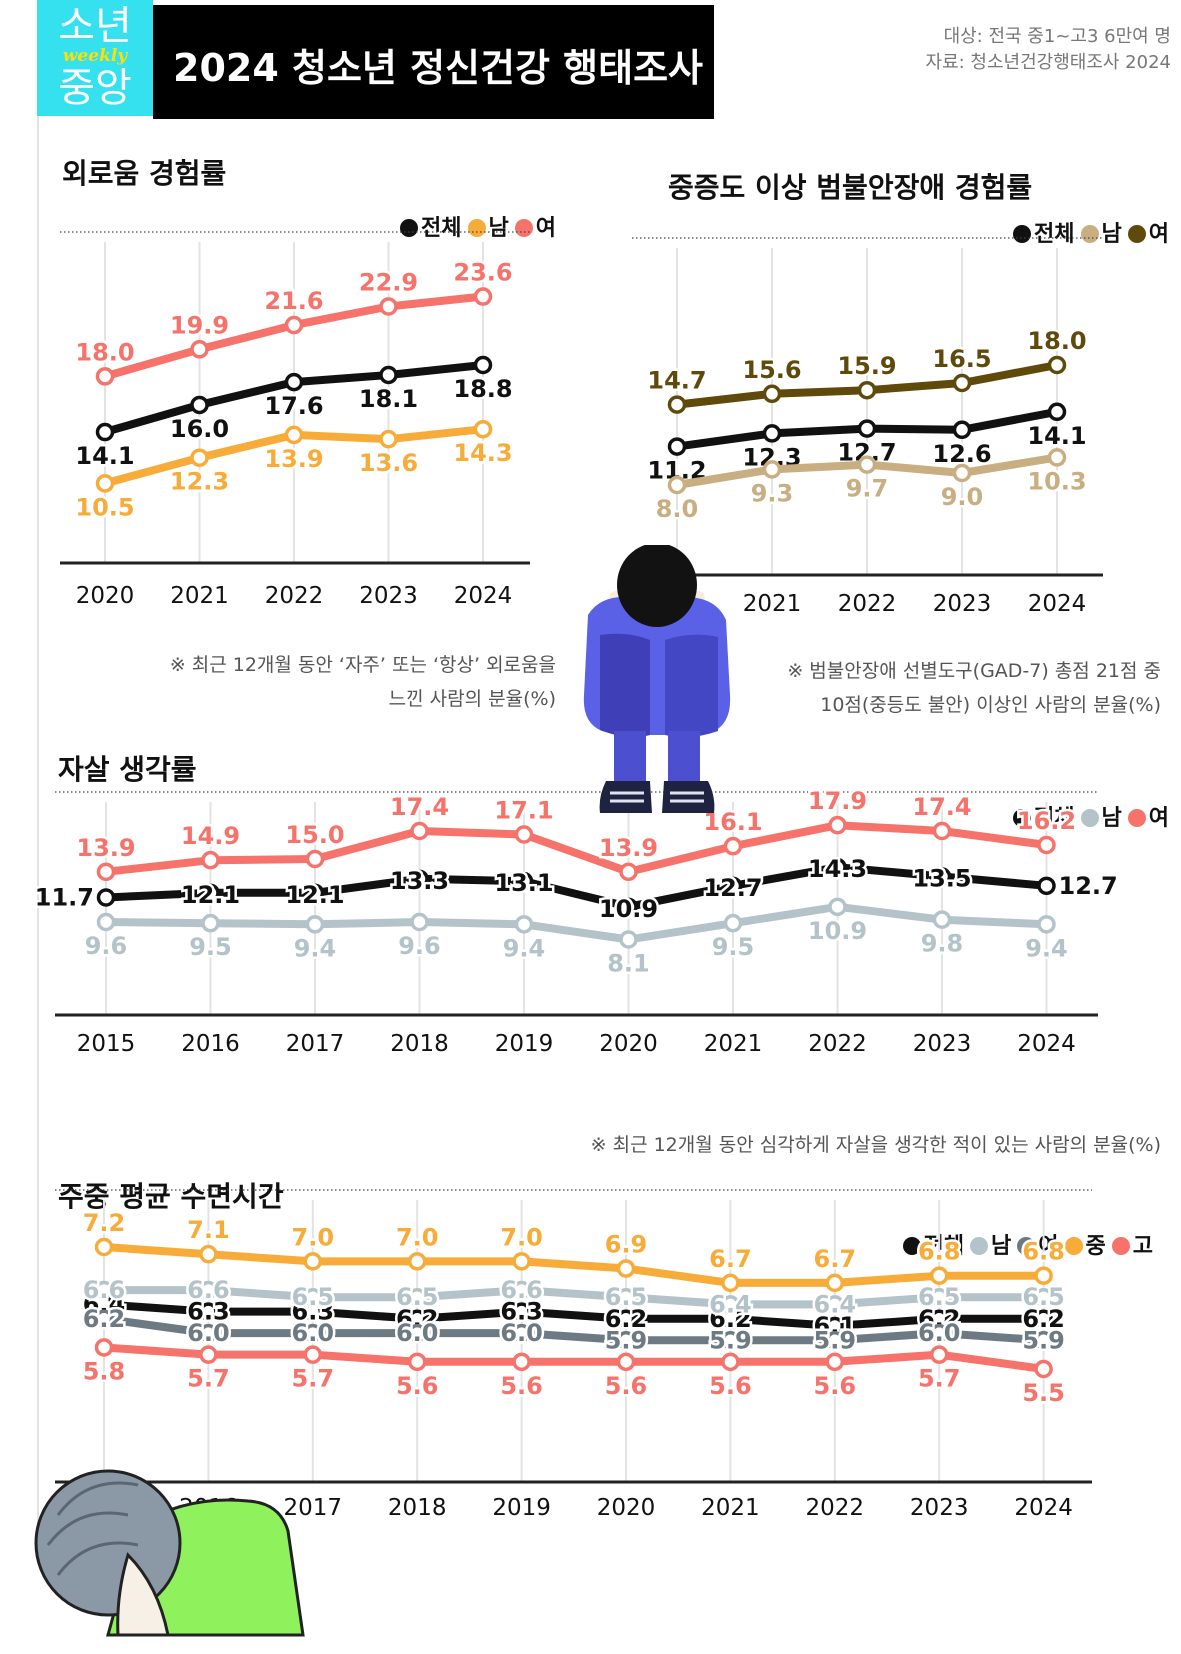  I want to click on anxiety-data-label-여: 15.9, so click(866, 366).